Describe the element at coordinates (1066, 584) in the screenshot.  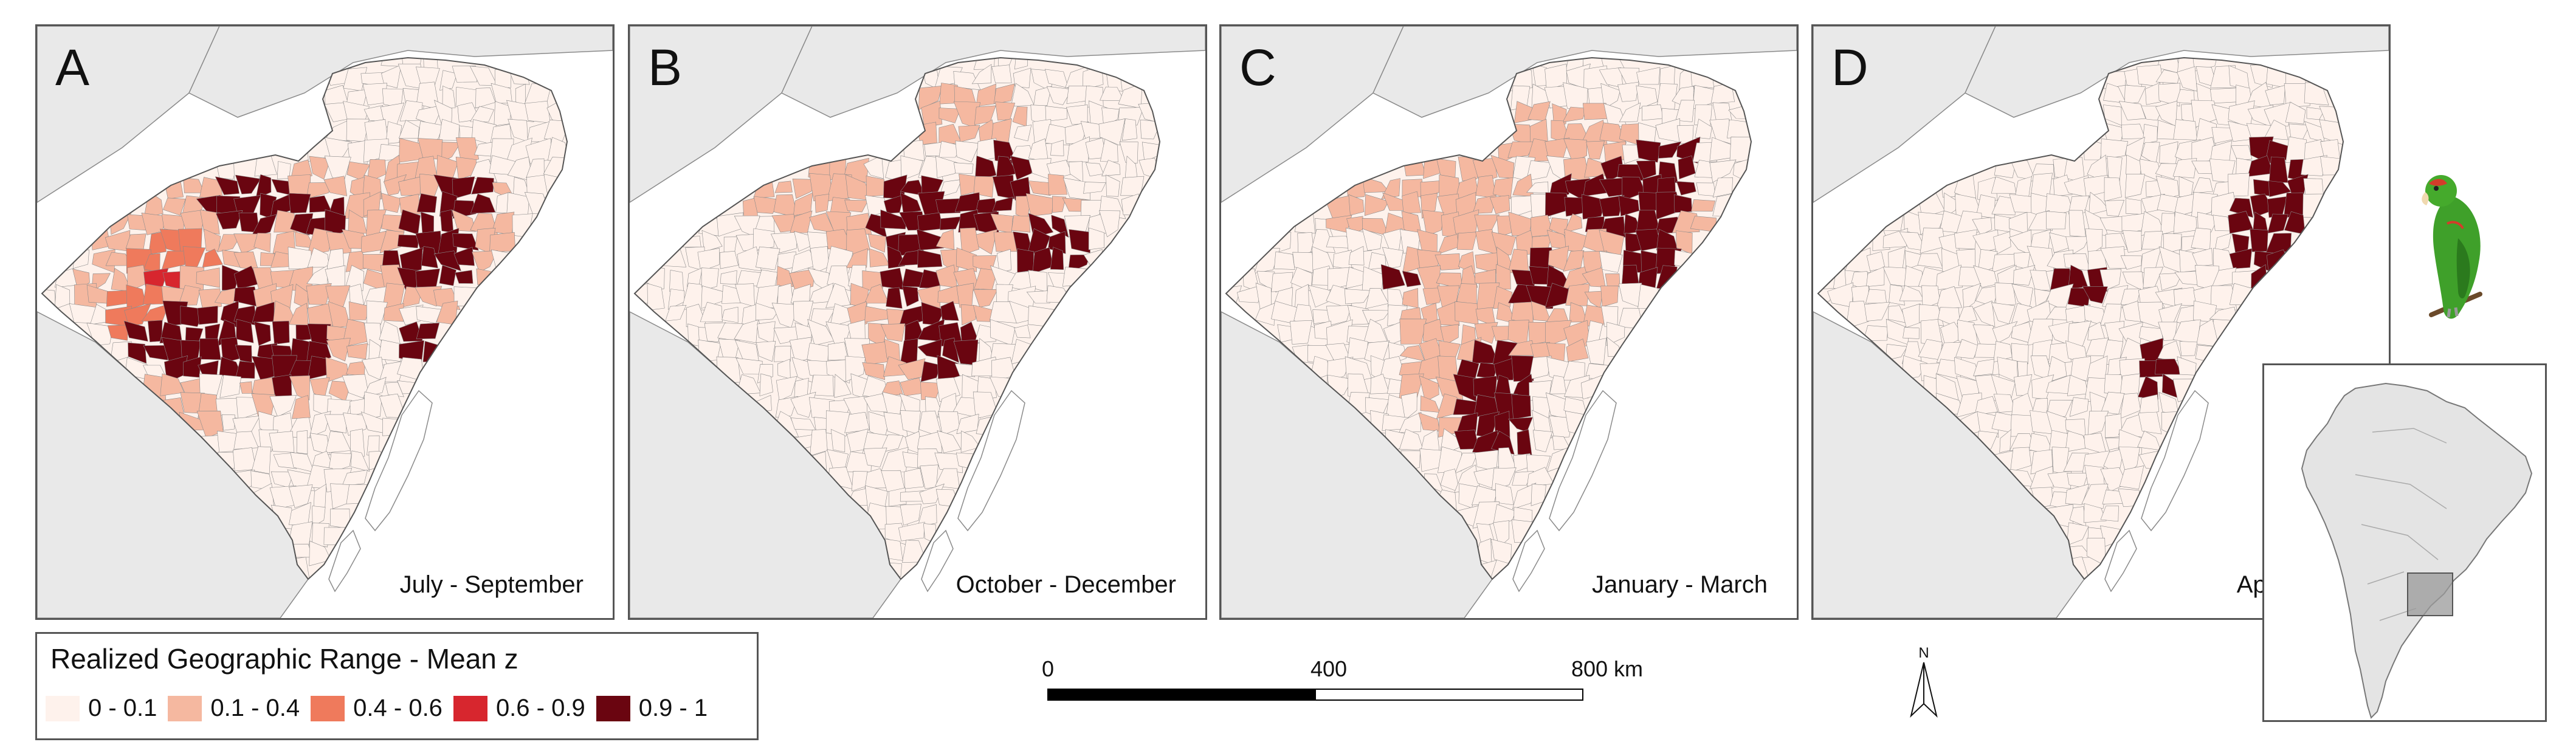
I see `period-label: October - December` at that location.